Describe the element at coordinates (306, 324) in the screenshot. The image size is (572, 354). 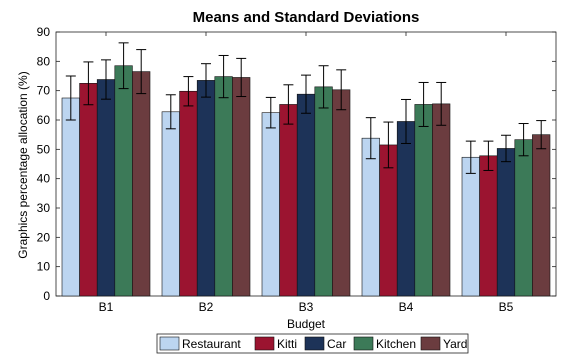
I see `x-axis-label: Budget` at that location.